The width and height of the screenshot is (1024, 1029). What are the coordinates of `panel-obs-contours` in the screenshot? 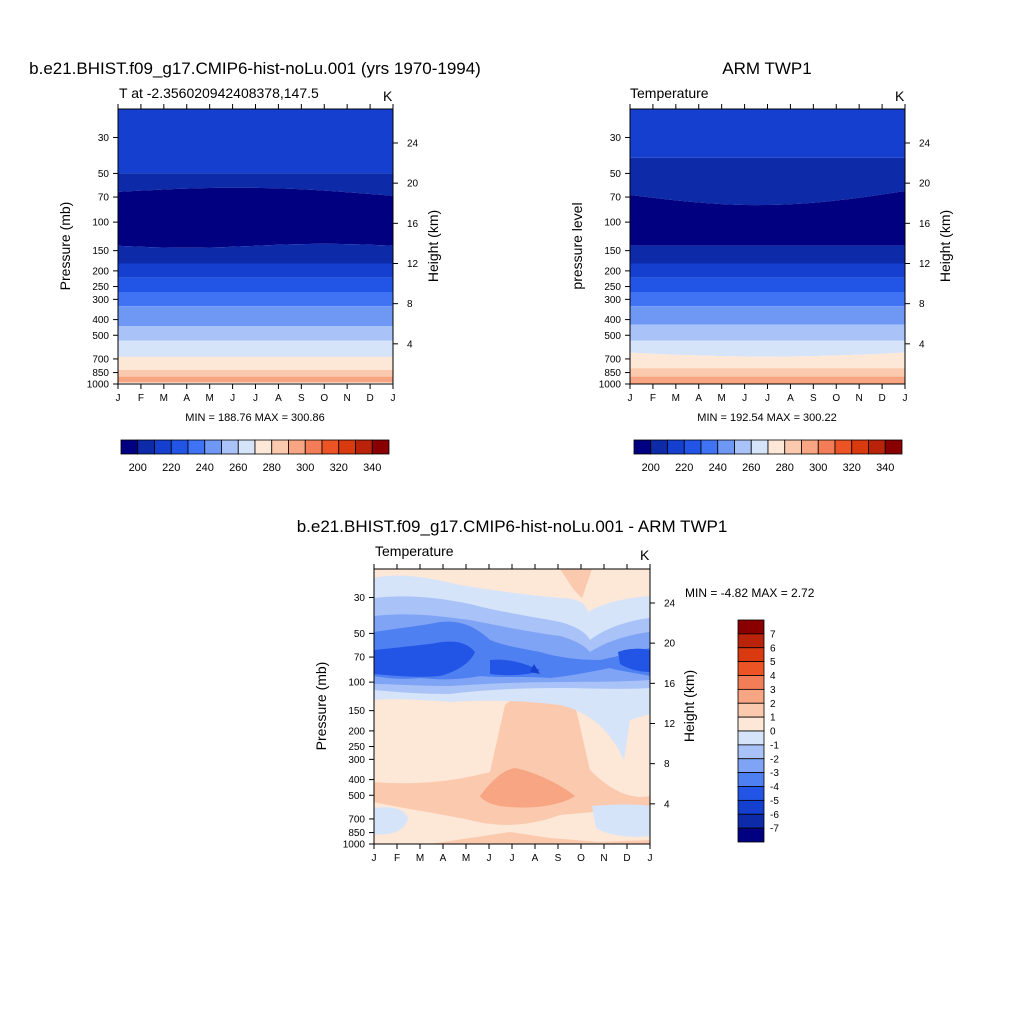 It's located at (767, 246).